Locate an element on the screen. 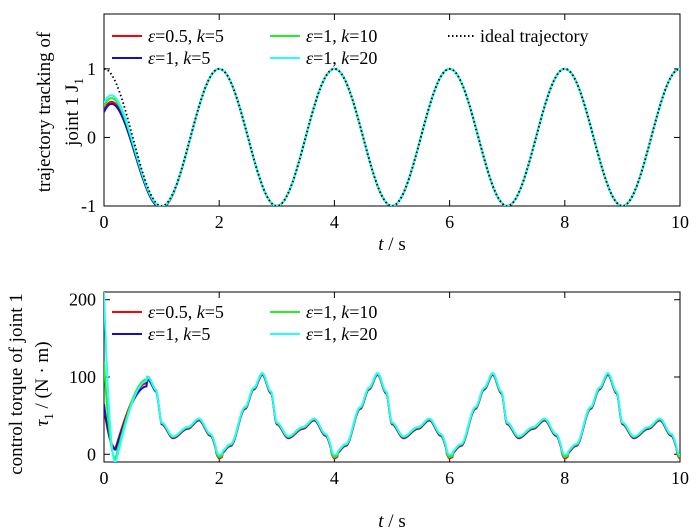 The width and height of the screenshot is (700, 532). bottom-legend-label: ε=1, k=20 is located at coordinates (341, 334).